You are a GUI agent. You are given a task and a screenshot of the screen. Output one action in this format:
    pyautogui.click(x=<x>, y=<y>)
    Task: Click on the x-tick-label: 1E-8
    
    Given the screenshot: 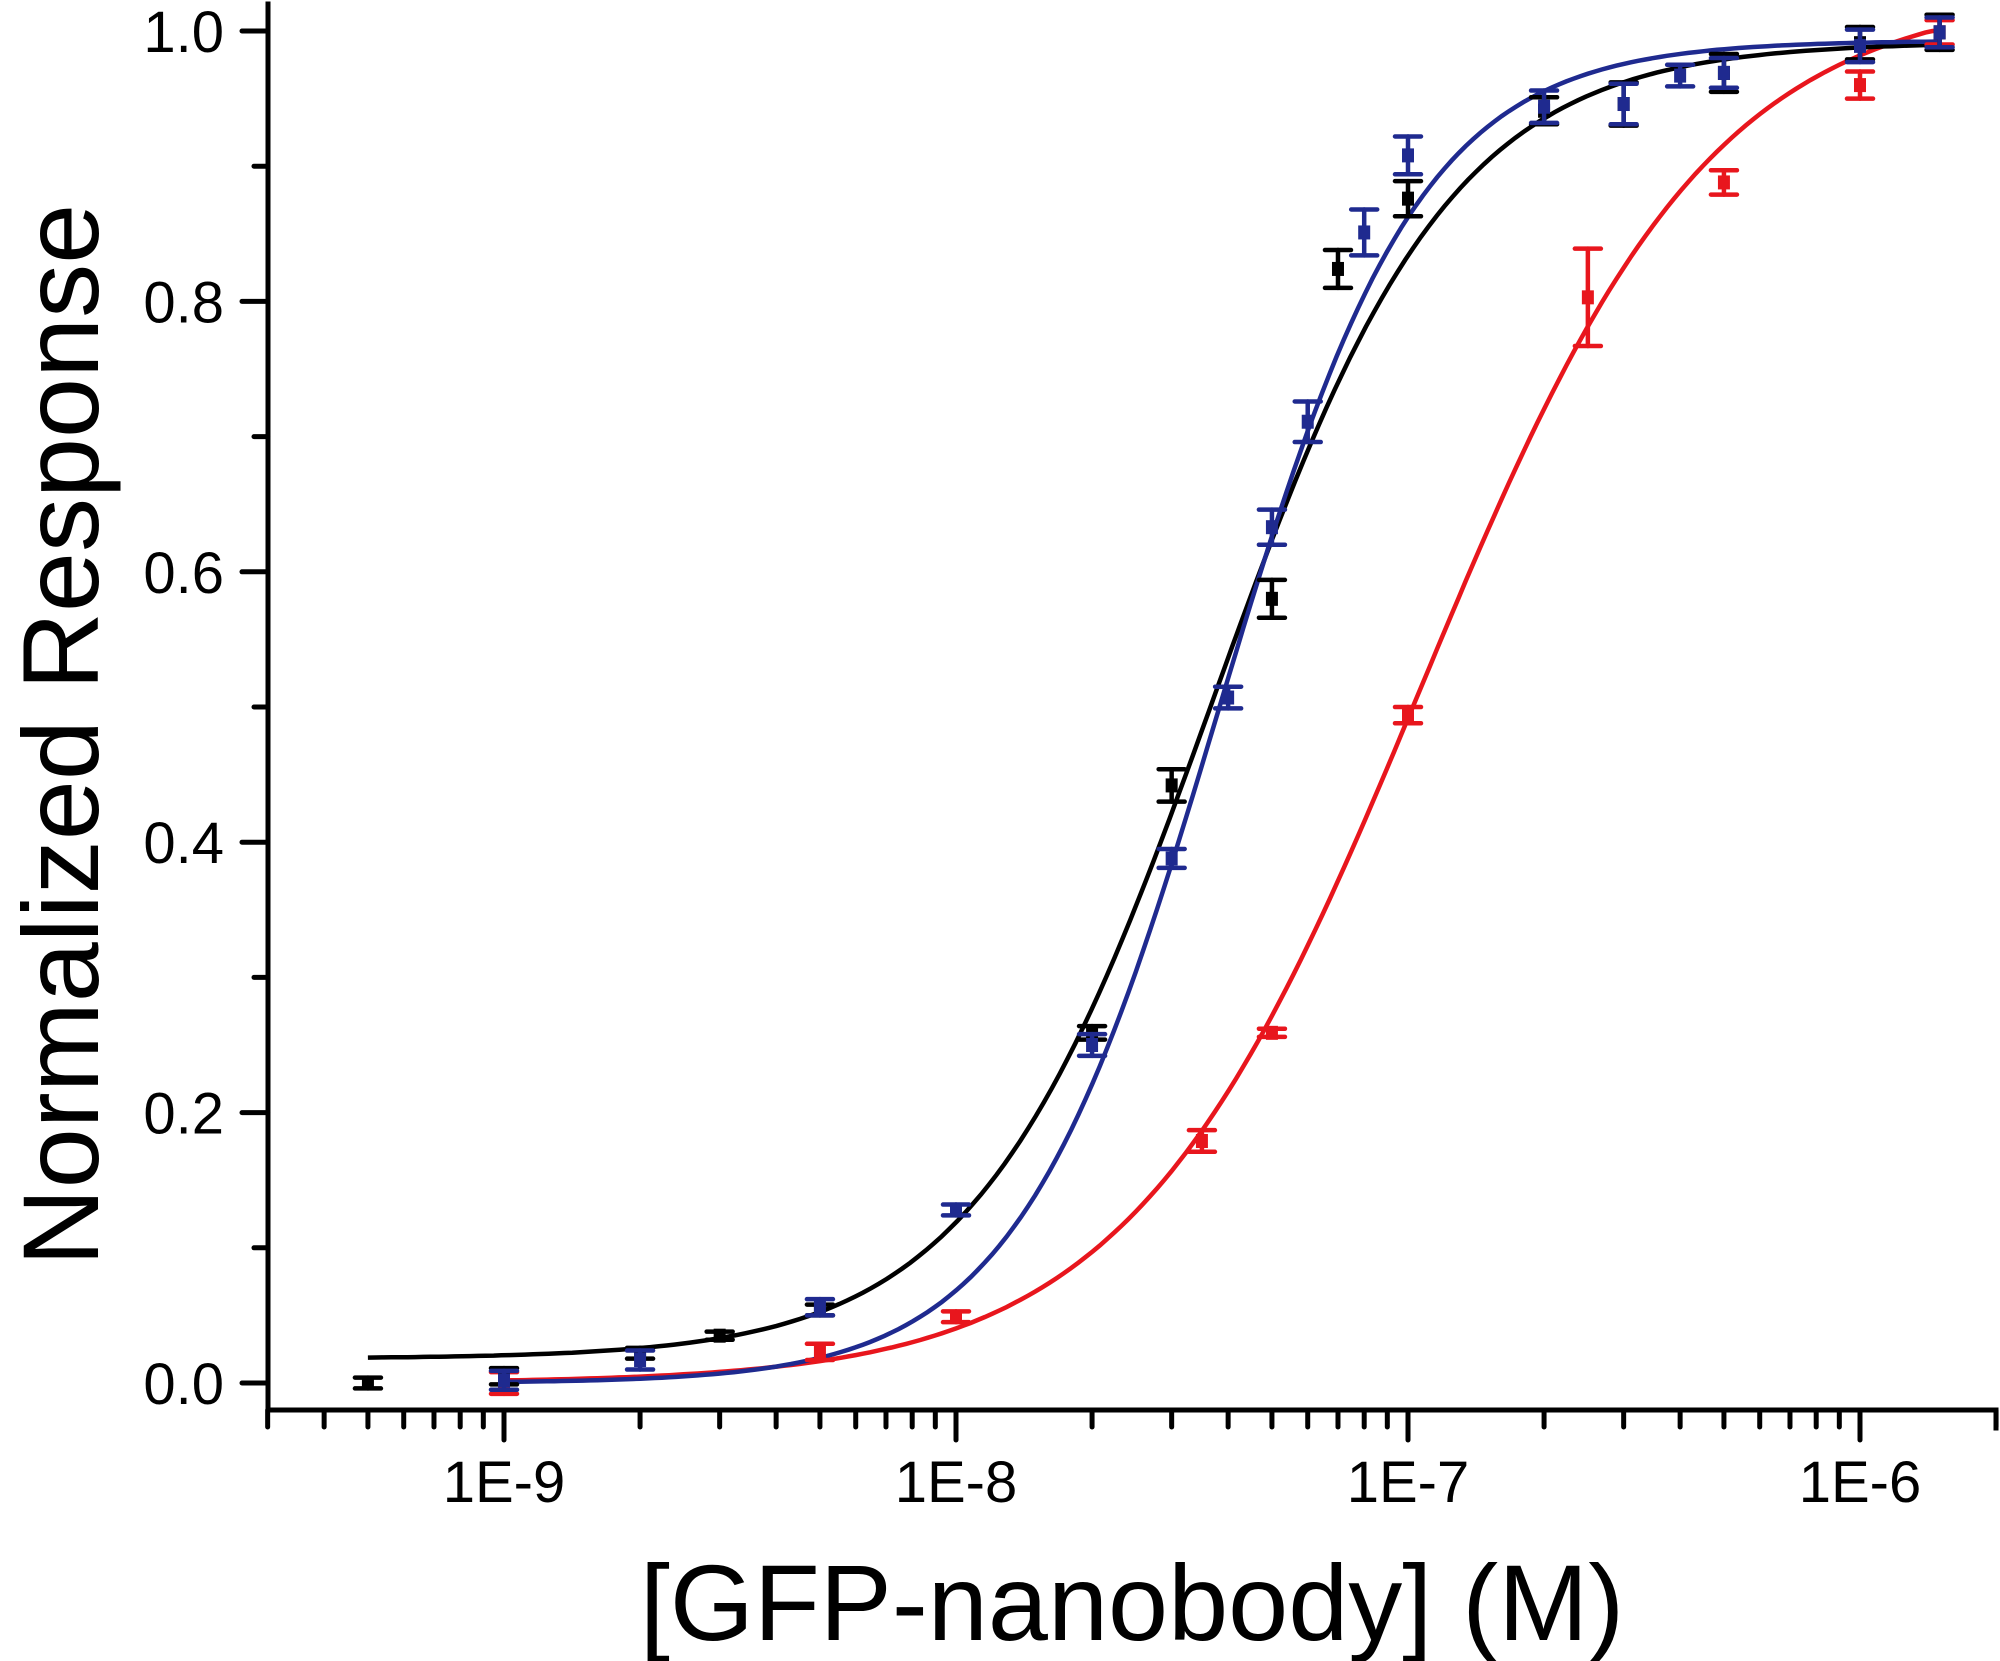 What is the action you would take?
    pyautogui.click(x=956, y=1482)
    